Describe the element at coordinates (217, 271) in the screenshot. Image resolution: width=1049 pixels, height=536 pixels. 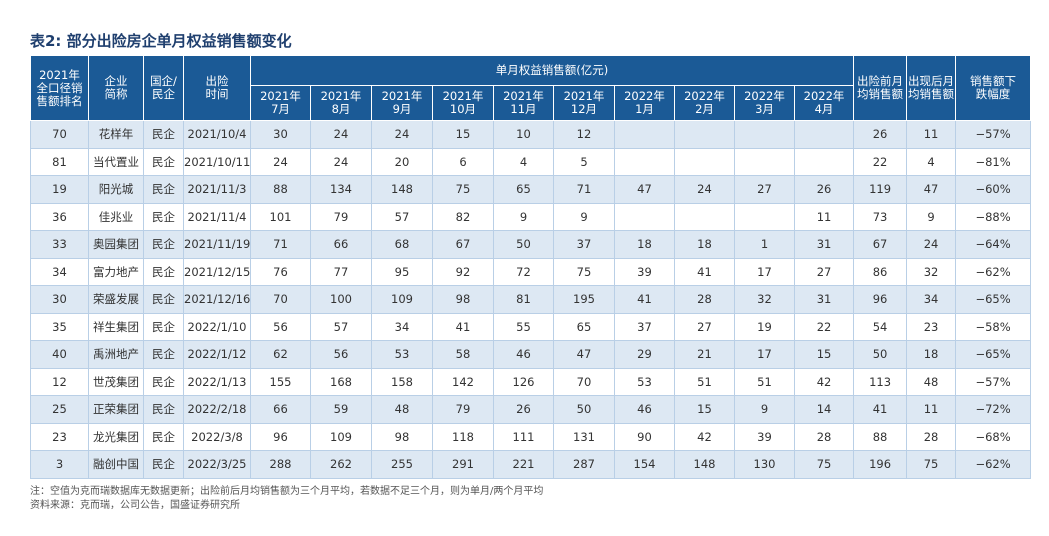
I see `table-cell: 2021/12/15` at that location.